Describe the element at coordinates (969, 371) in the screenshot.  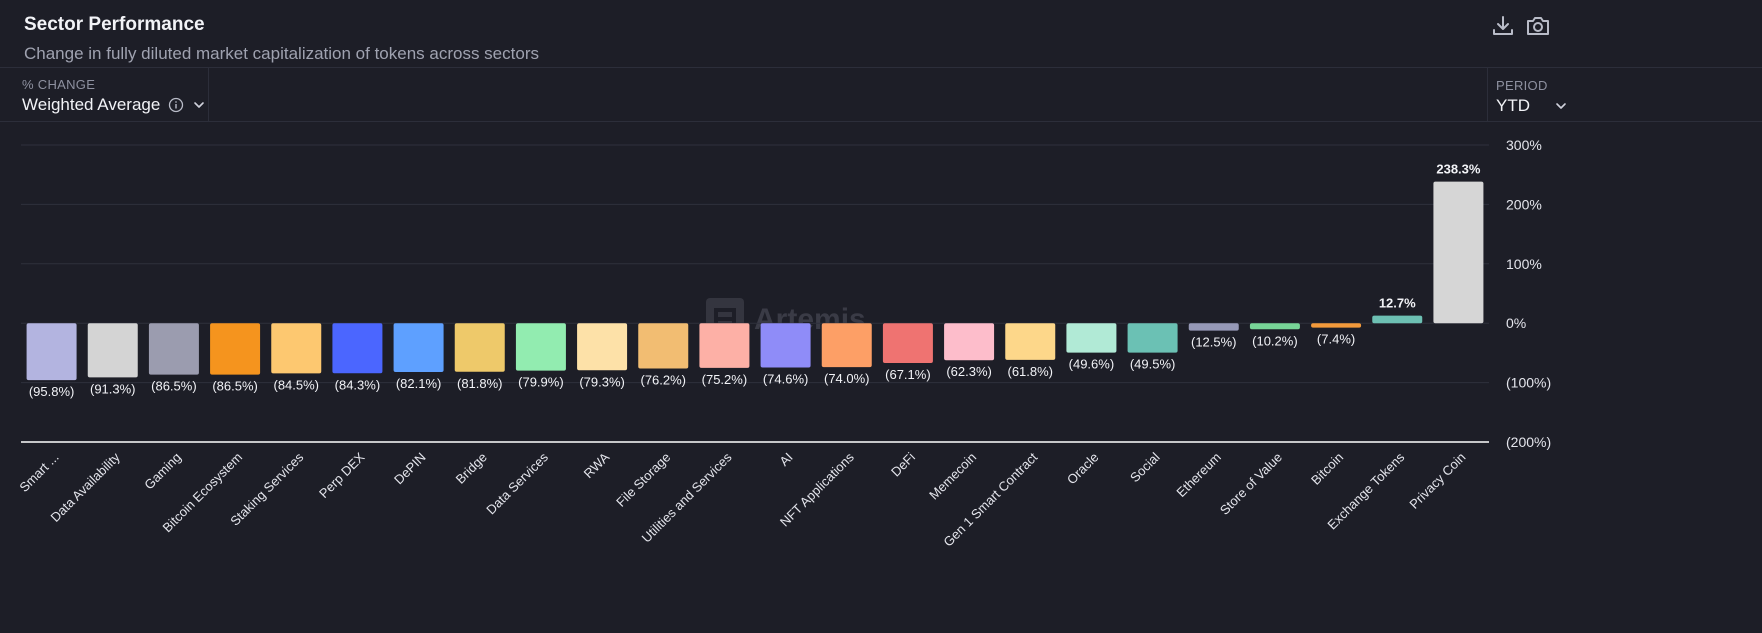
I see `data-label: (62.3%)` at that location.